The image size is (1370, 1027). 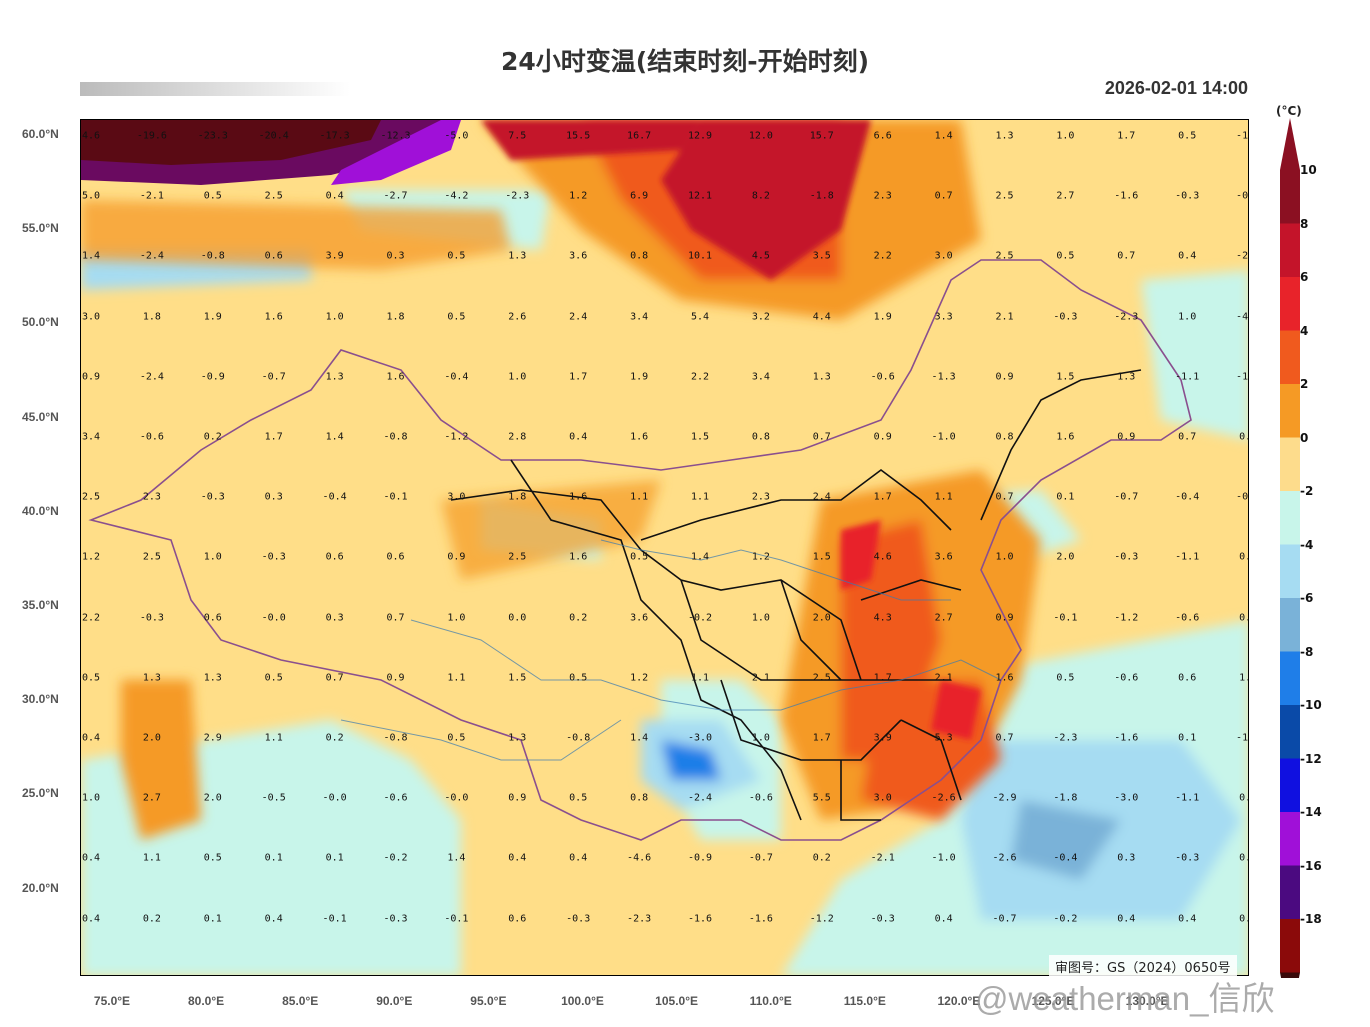 What do you see at coordinates (40, 887) in the screenshot?
I see `latitude-label: 20.0°N` at bounding box center [40, 887].